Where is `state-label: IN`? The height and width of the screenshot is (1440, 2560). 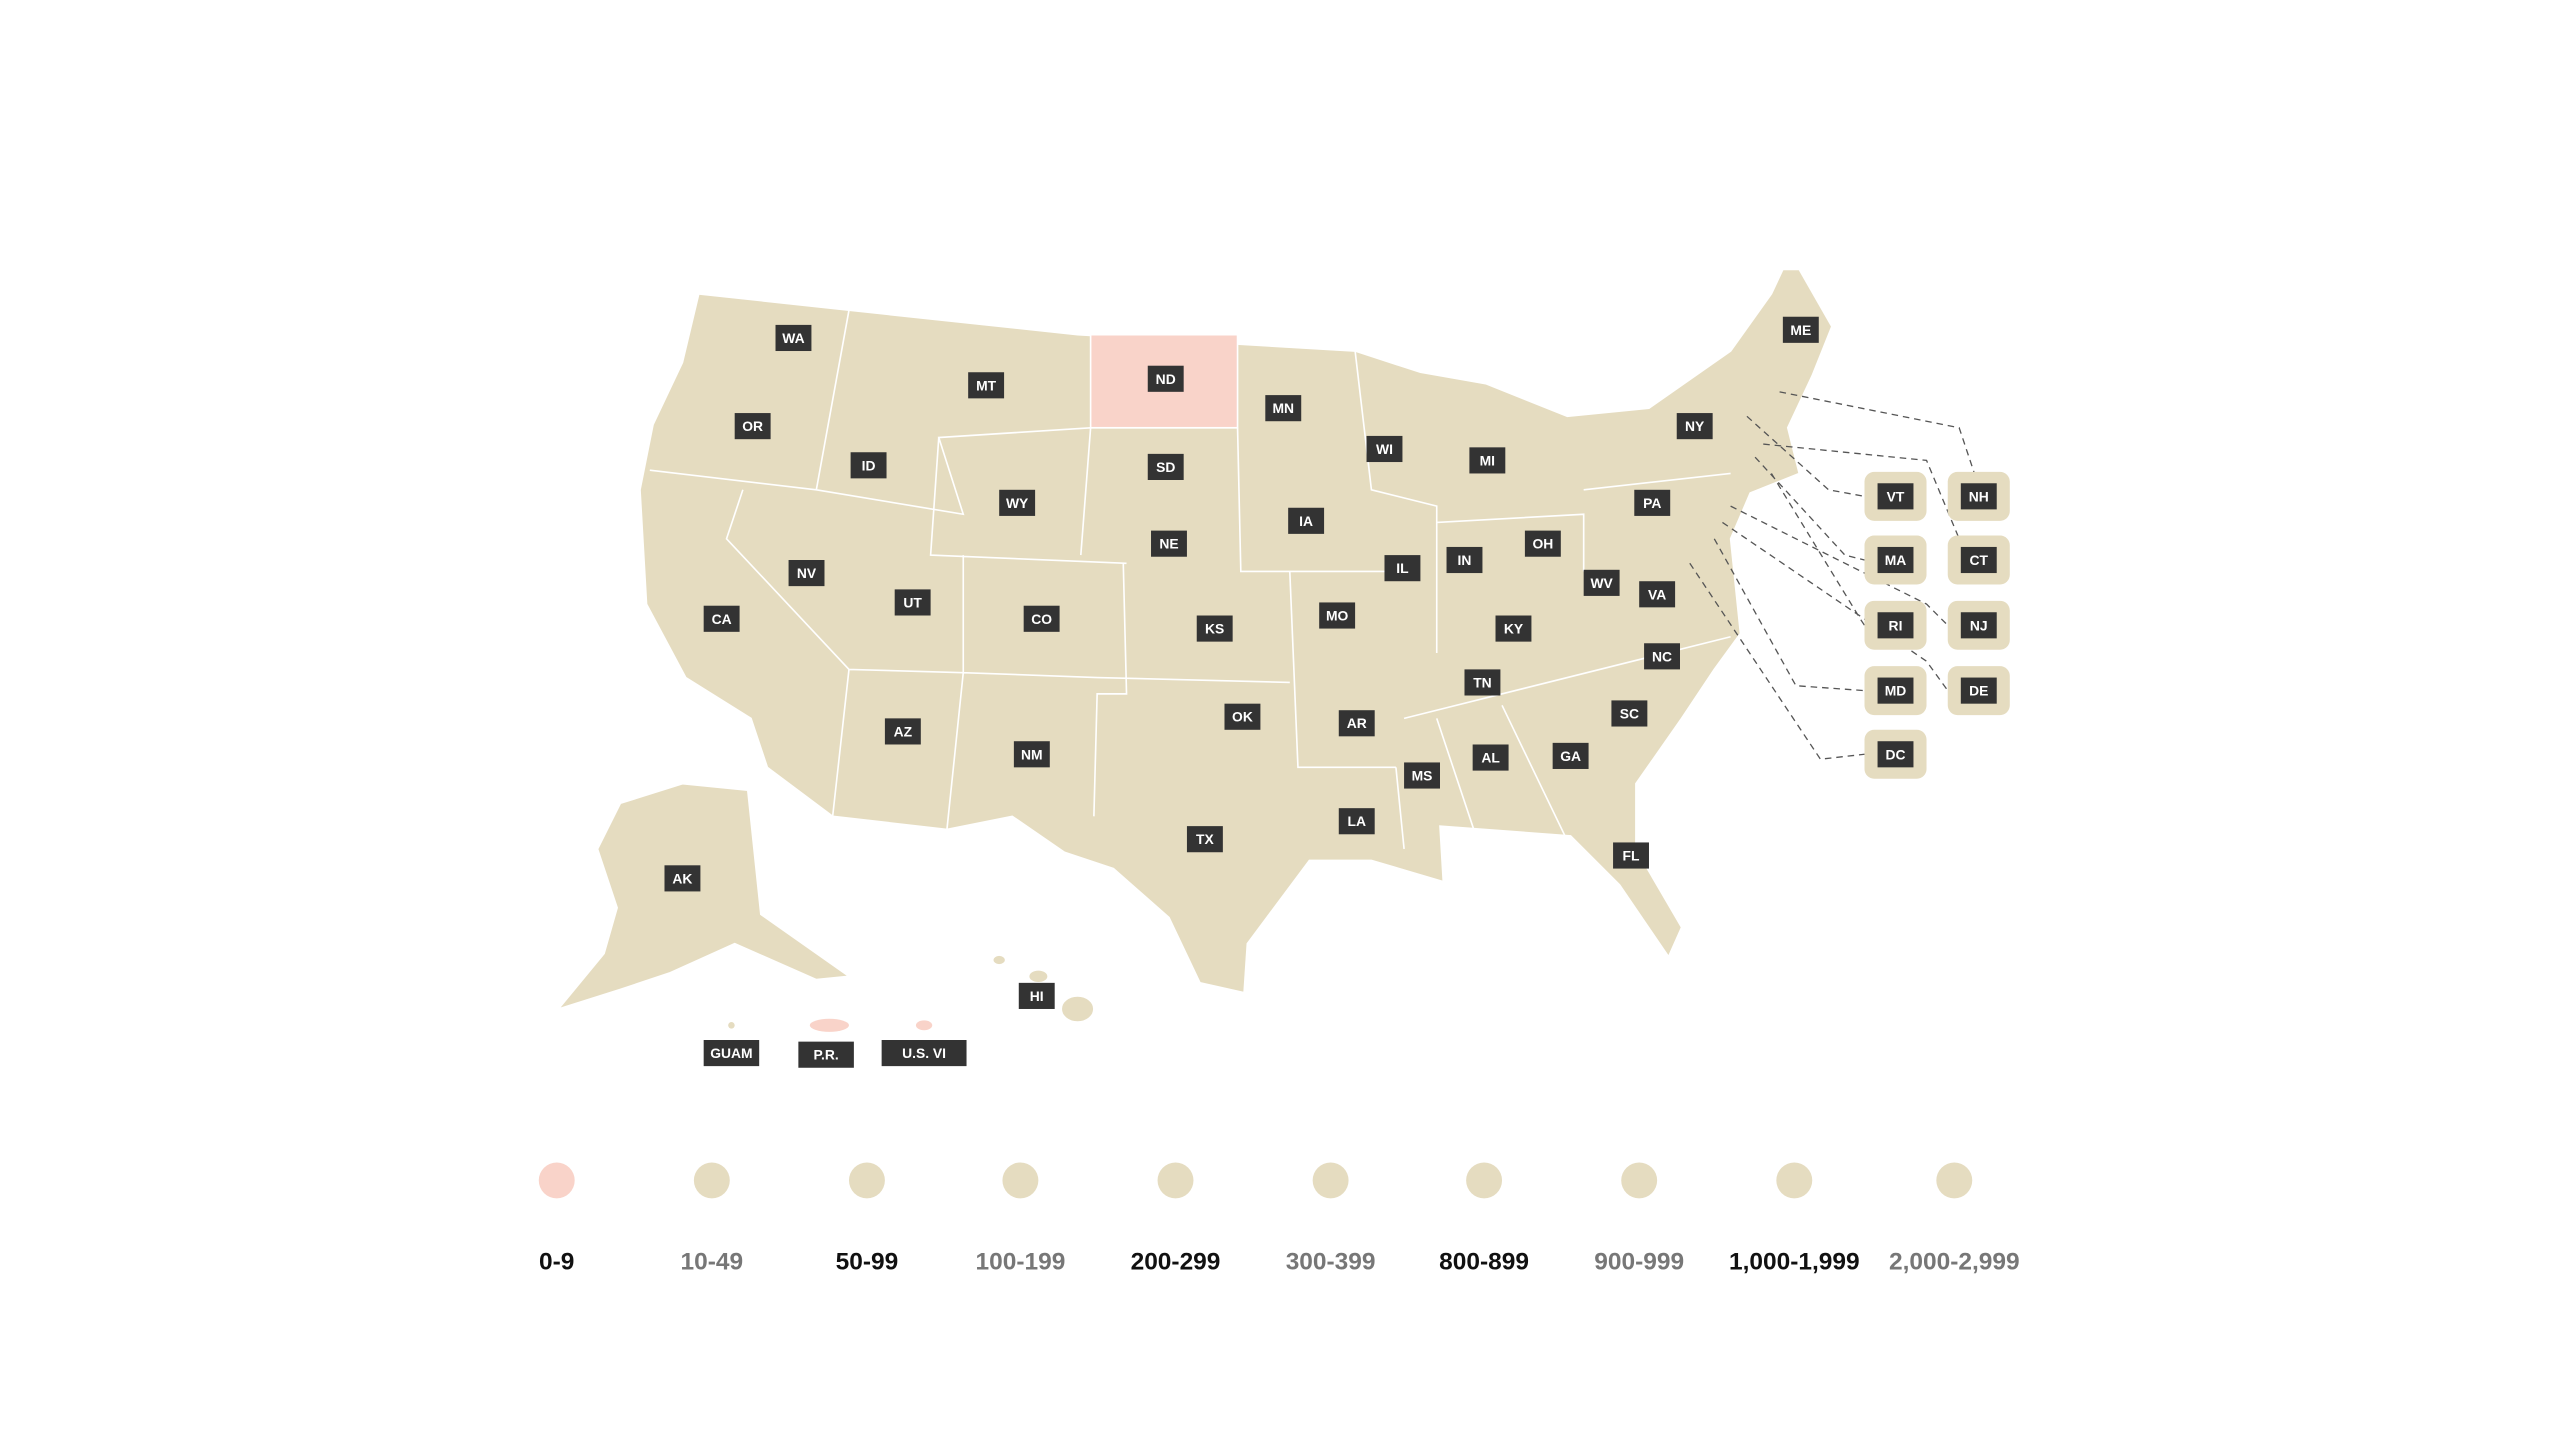
state-label: IN is located at coordinates (1465, 560).